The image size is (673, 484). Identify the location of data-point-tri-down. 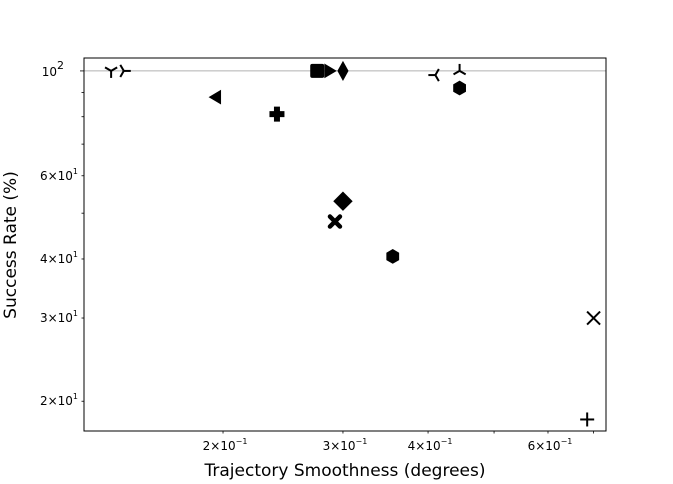
(111, 72).